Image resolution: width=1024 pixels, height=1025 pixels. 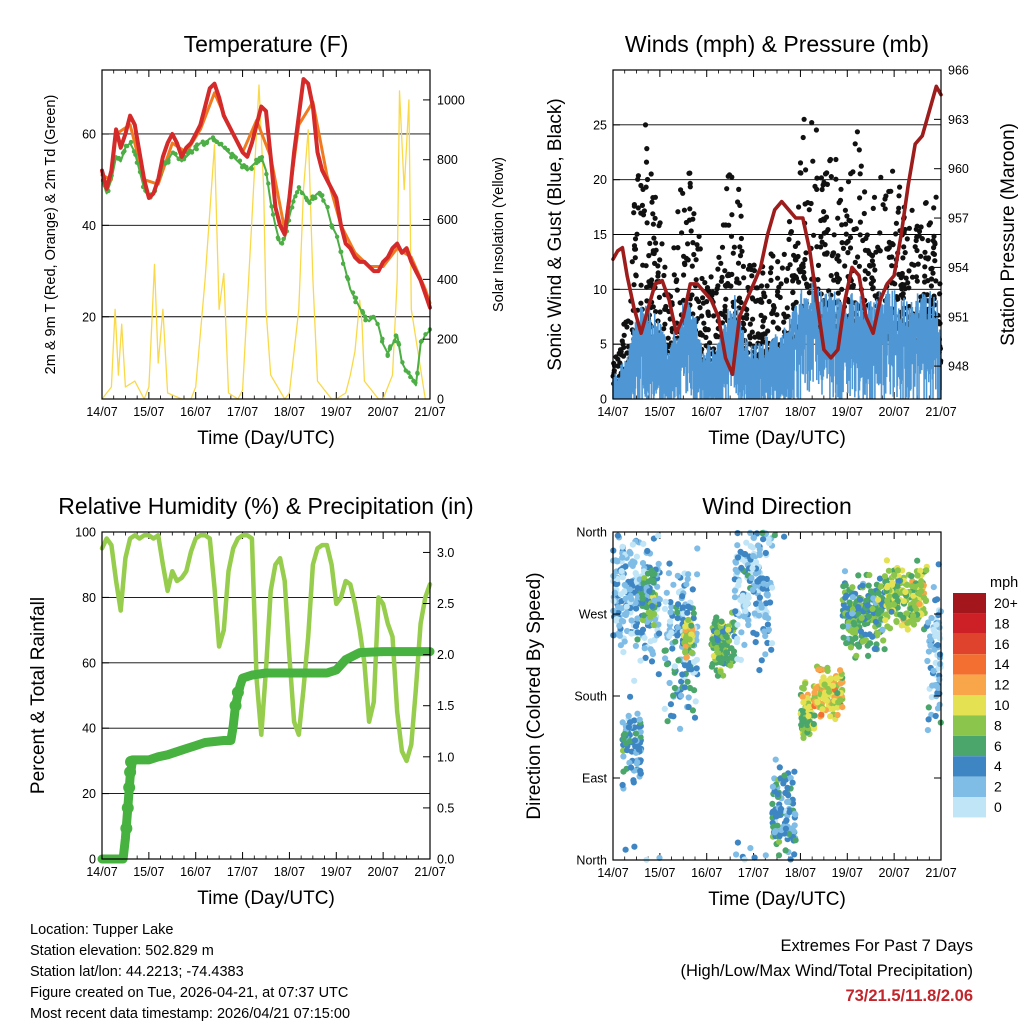 What do you see at coordinates (958, 367) in the screenshot?
I see `wind-ytick-right-label: 948` at bounding box center [958, 367].